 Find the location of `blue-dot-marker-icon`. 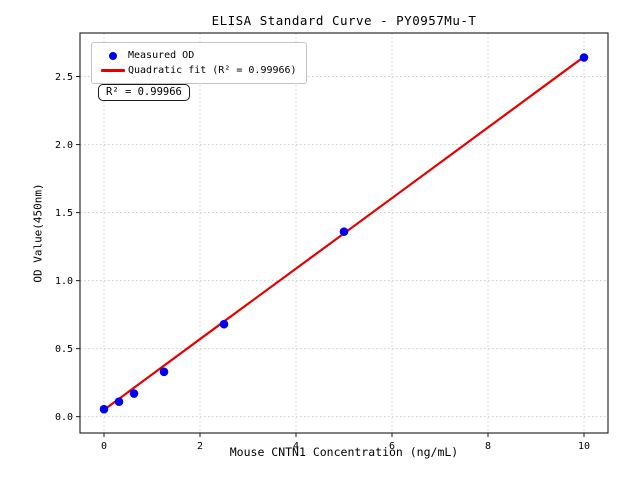

blue-dot-marker-icon is located at coordinates (113, 55).